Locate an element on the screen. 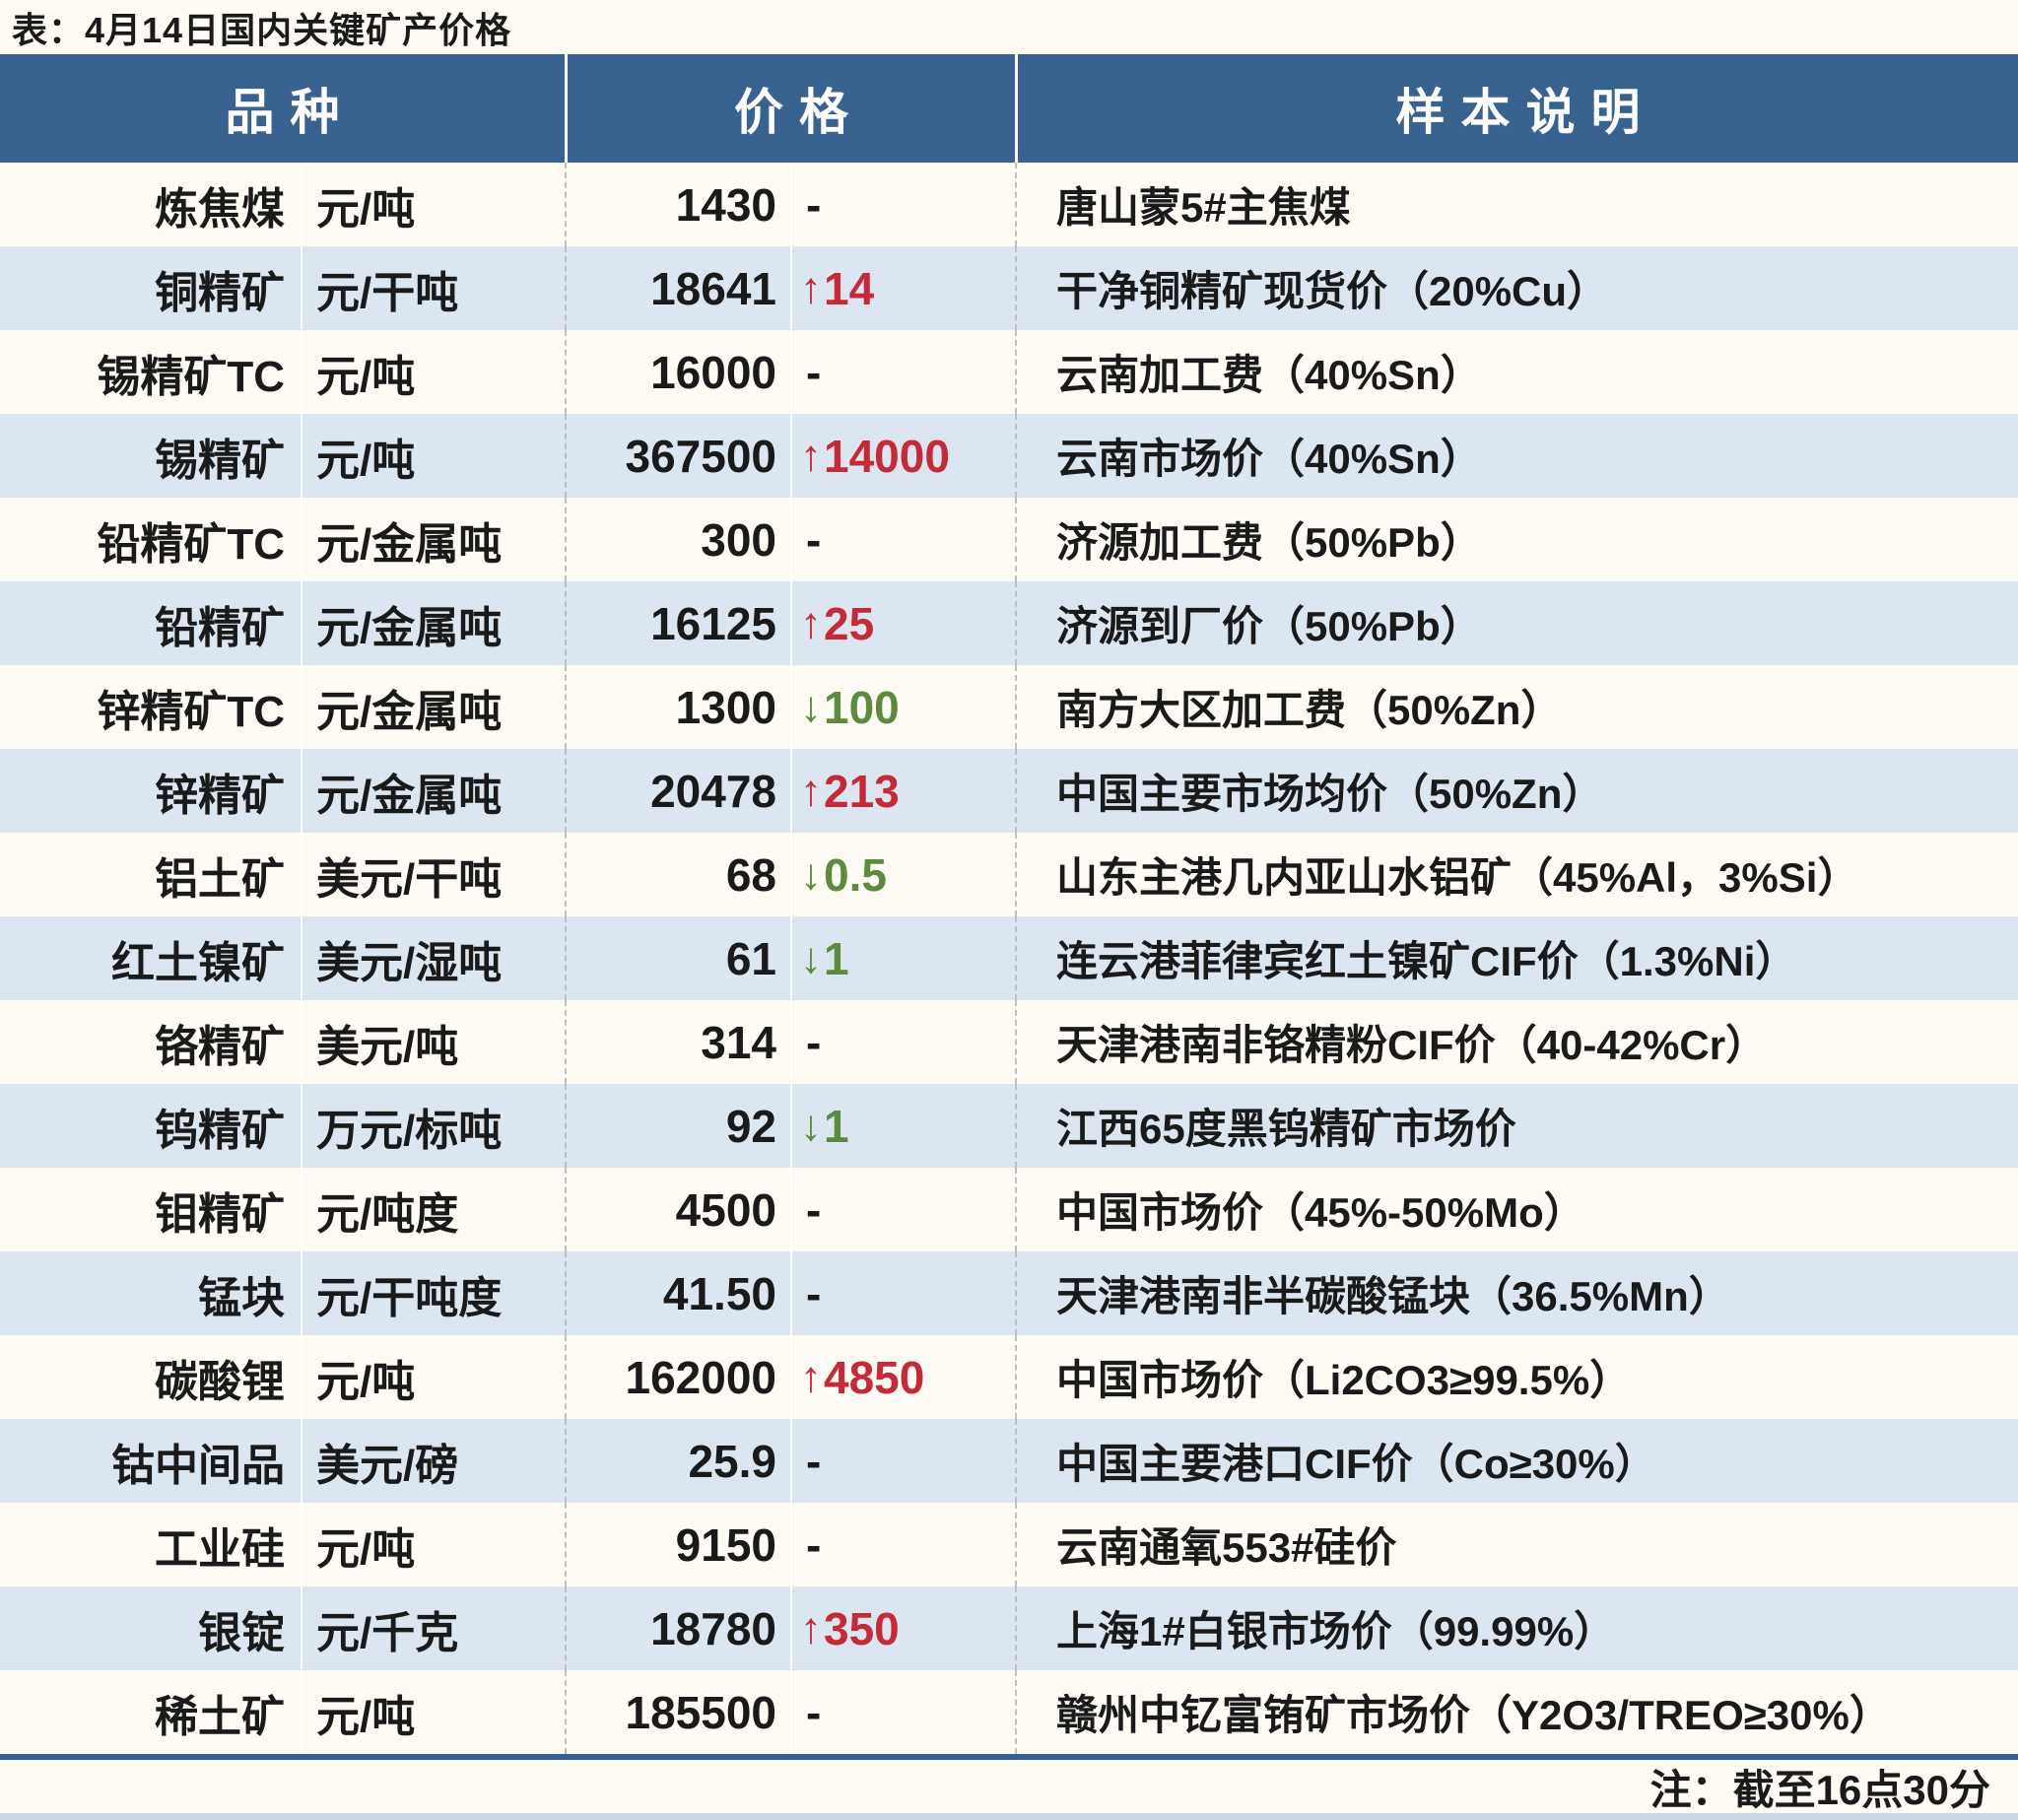  mineral-name: 锰块 is located at coordinates (241, 1297).